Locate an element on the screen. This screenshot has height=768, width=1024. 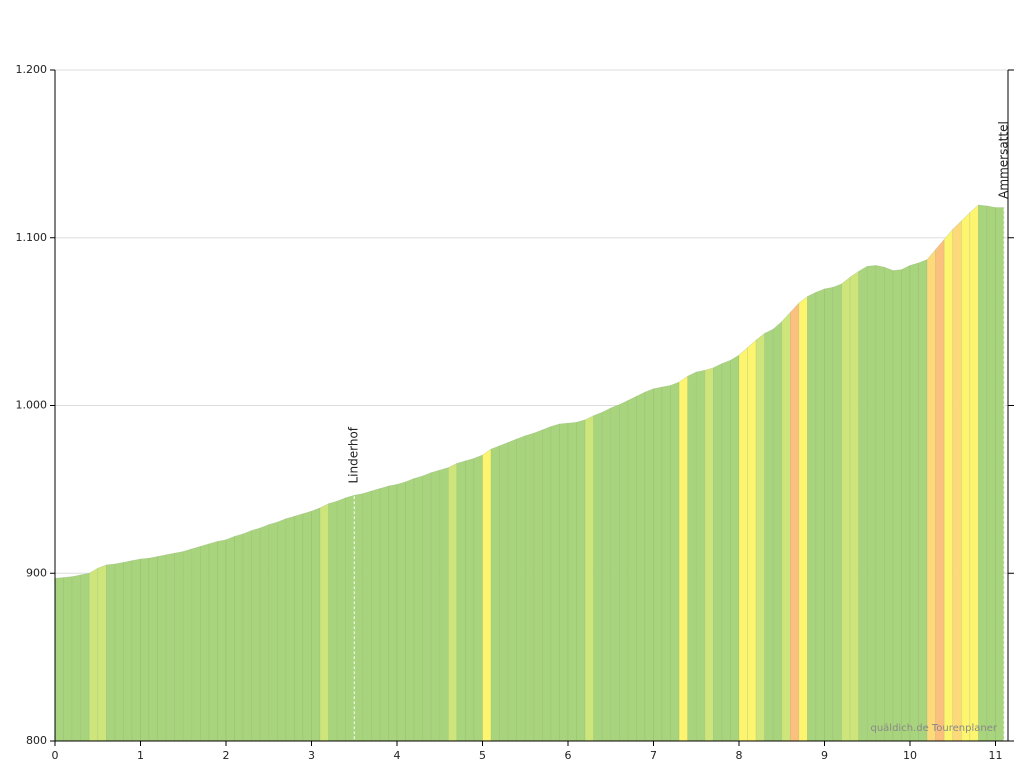
annotation-label: Linderhof is located at coordinates (354, 454).